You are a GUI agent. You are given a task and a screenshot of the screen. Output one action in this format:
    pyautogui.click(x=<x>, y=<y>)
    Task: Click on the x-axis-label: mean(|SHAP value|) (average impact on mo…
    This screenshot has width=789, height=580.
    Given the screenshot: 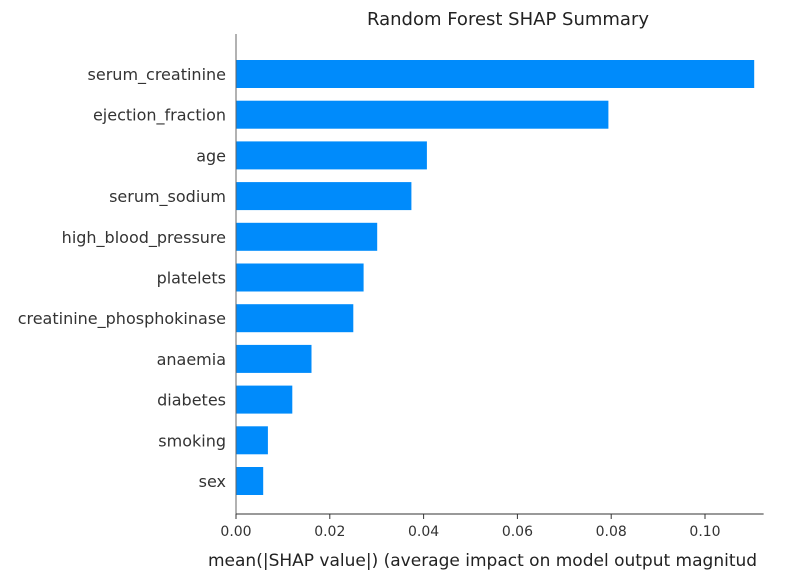 What is the action you would take?
    pyautogui.click(x=482, y=561)
    